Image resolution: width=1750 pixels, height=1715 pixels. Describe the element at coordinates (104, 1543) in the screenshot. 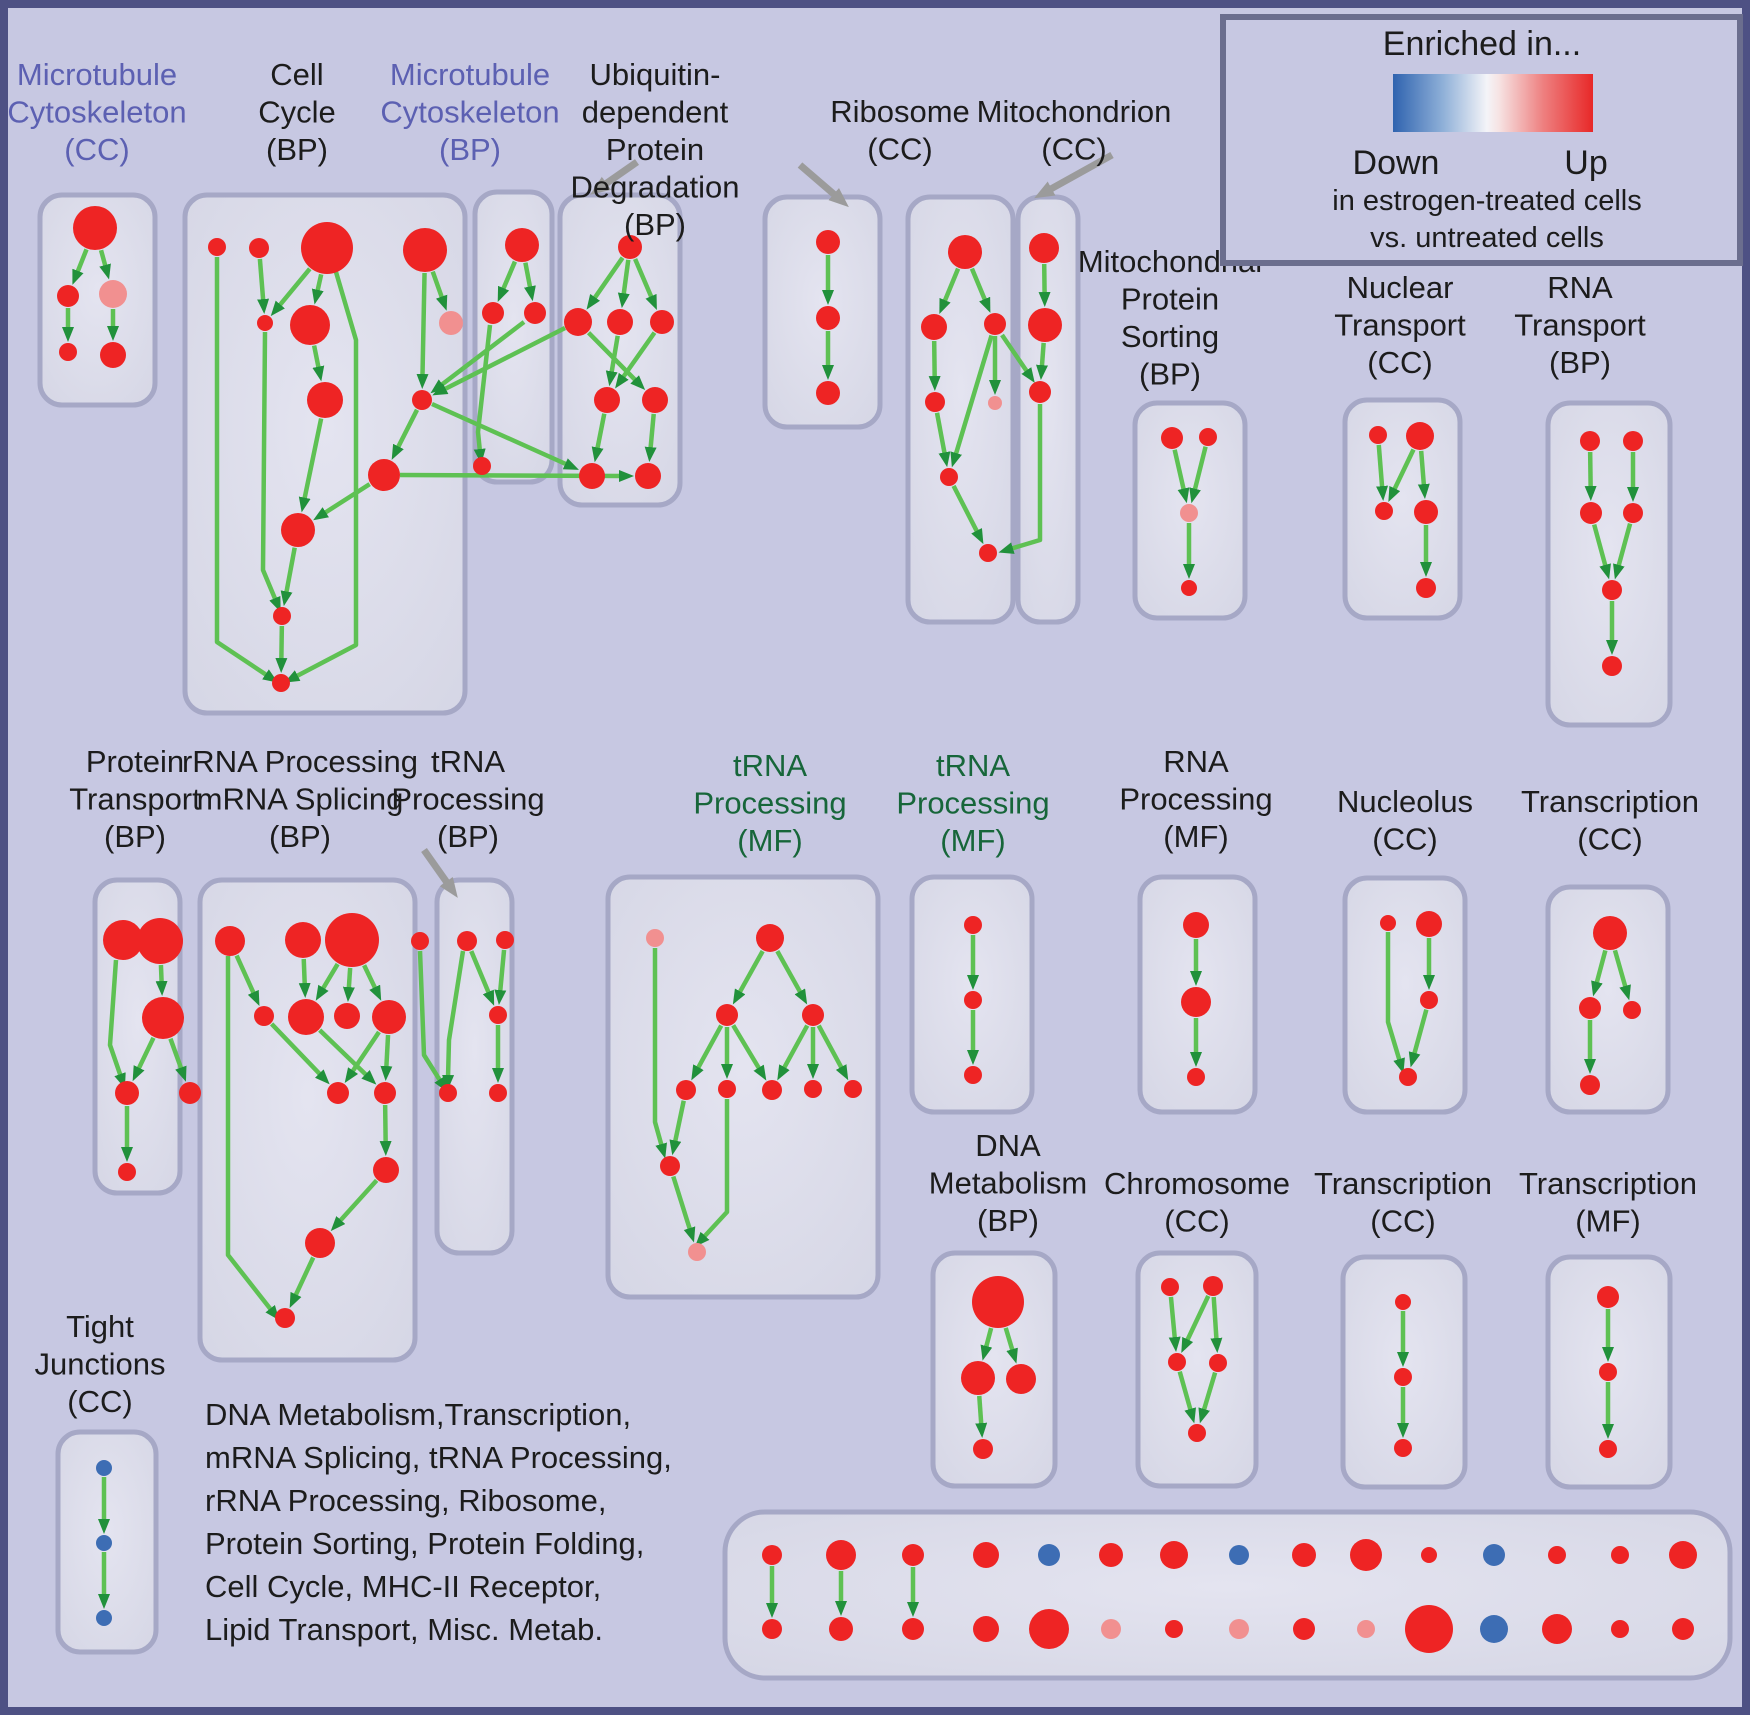

I see `tight-junctions-node-b` at that location.